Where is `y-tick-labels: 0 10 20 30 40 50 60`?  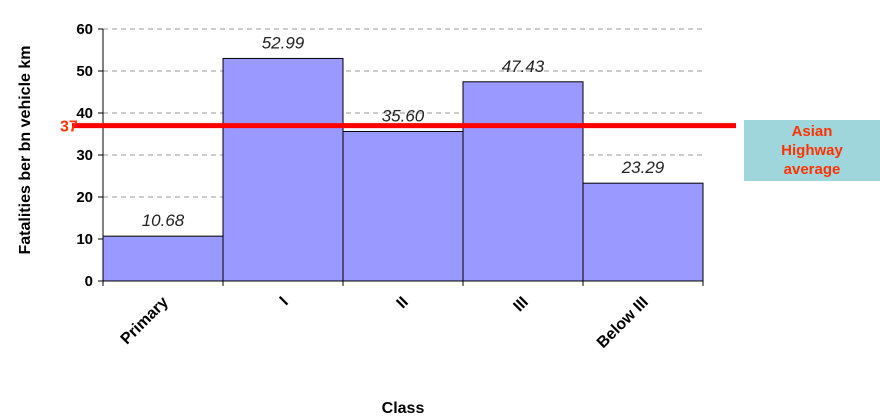
y-tick-labels: 0 10 20 30 40 50 60 is located at coordinates (84, 155).